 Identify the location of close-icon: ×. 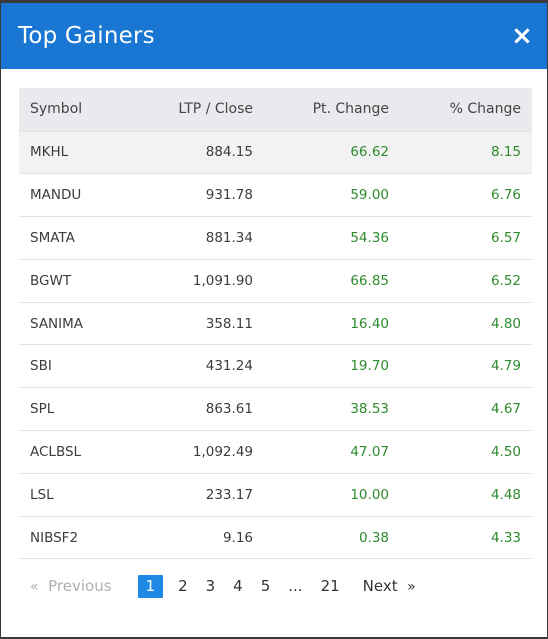
(522, 36).